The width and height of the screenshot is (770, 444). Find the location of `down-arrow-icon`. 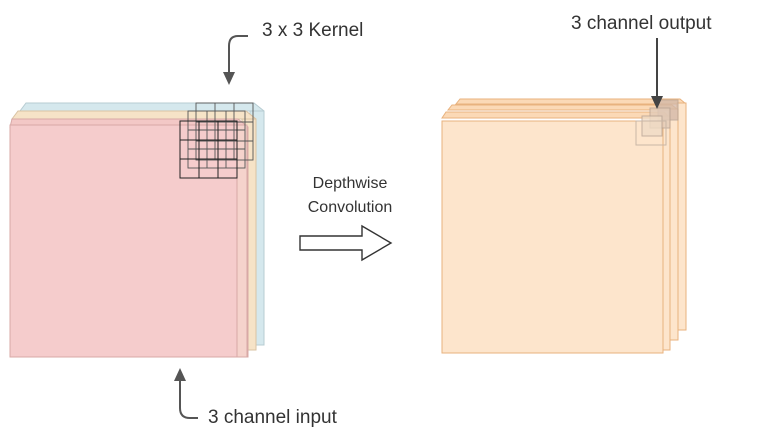

down-arrow-icon is located at coordinates (657, 73).